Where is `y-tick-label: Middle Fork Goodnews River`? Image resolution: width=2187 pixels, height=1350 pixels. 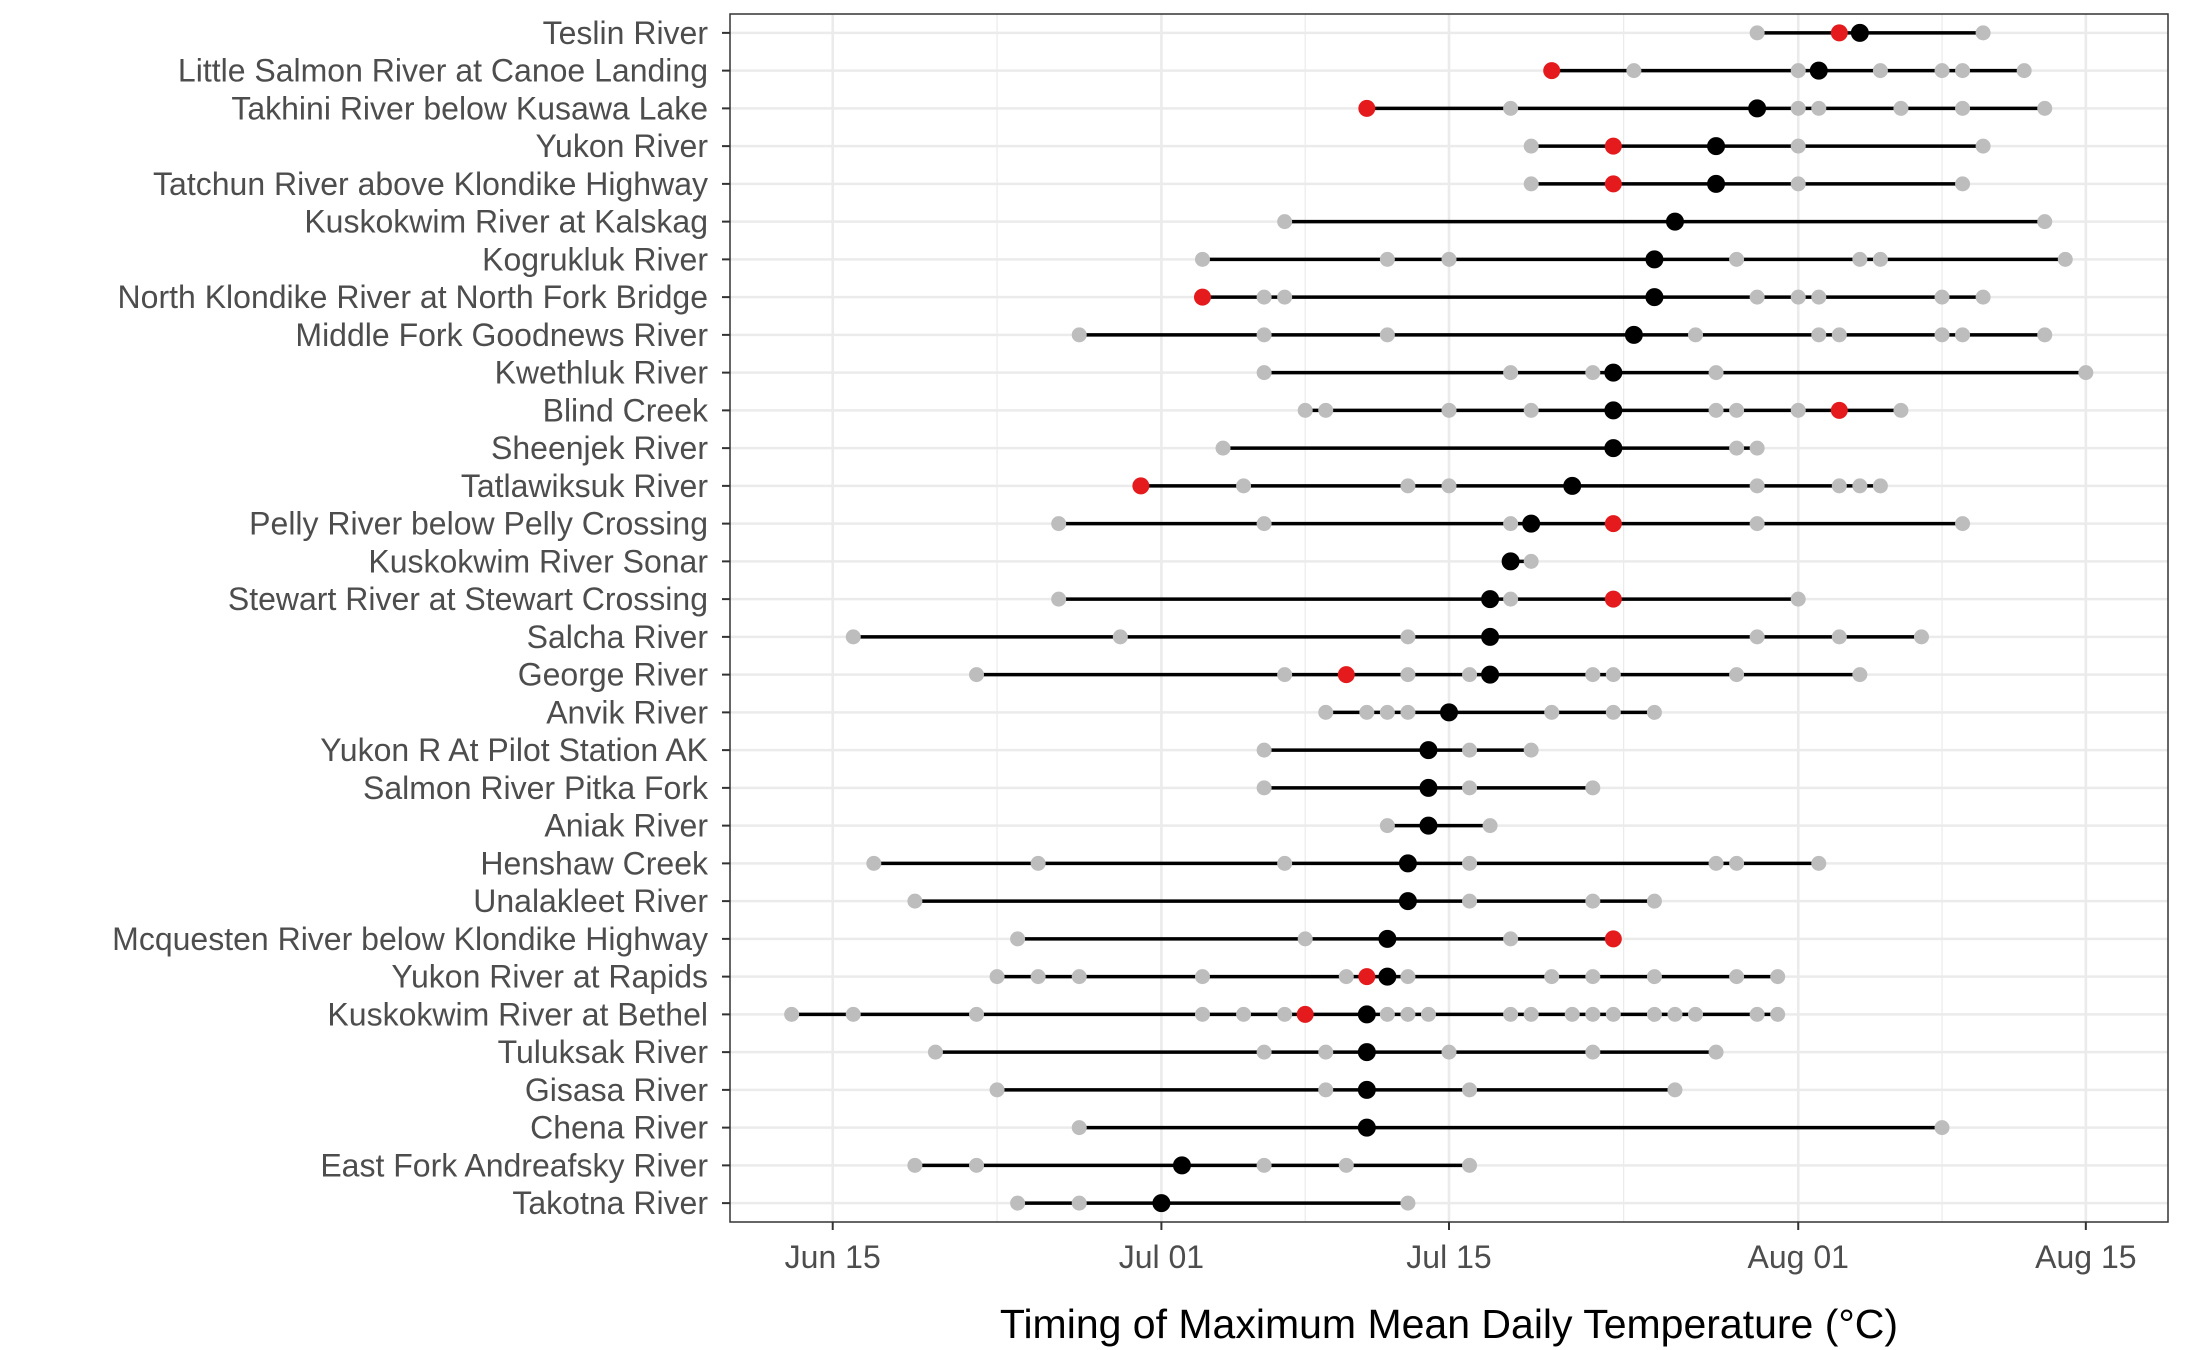
y-tick-label: Middle Fork Goodnews River is located at coordinates (501, 335).